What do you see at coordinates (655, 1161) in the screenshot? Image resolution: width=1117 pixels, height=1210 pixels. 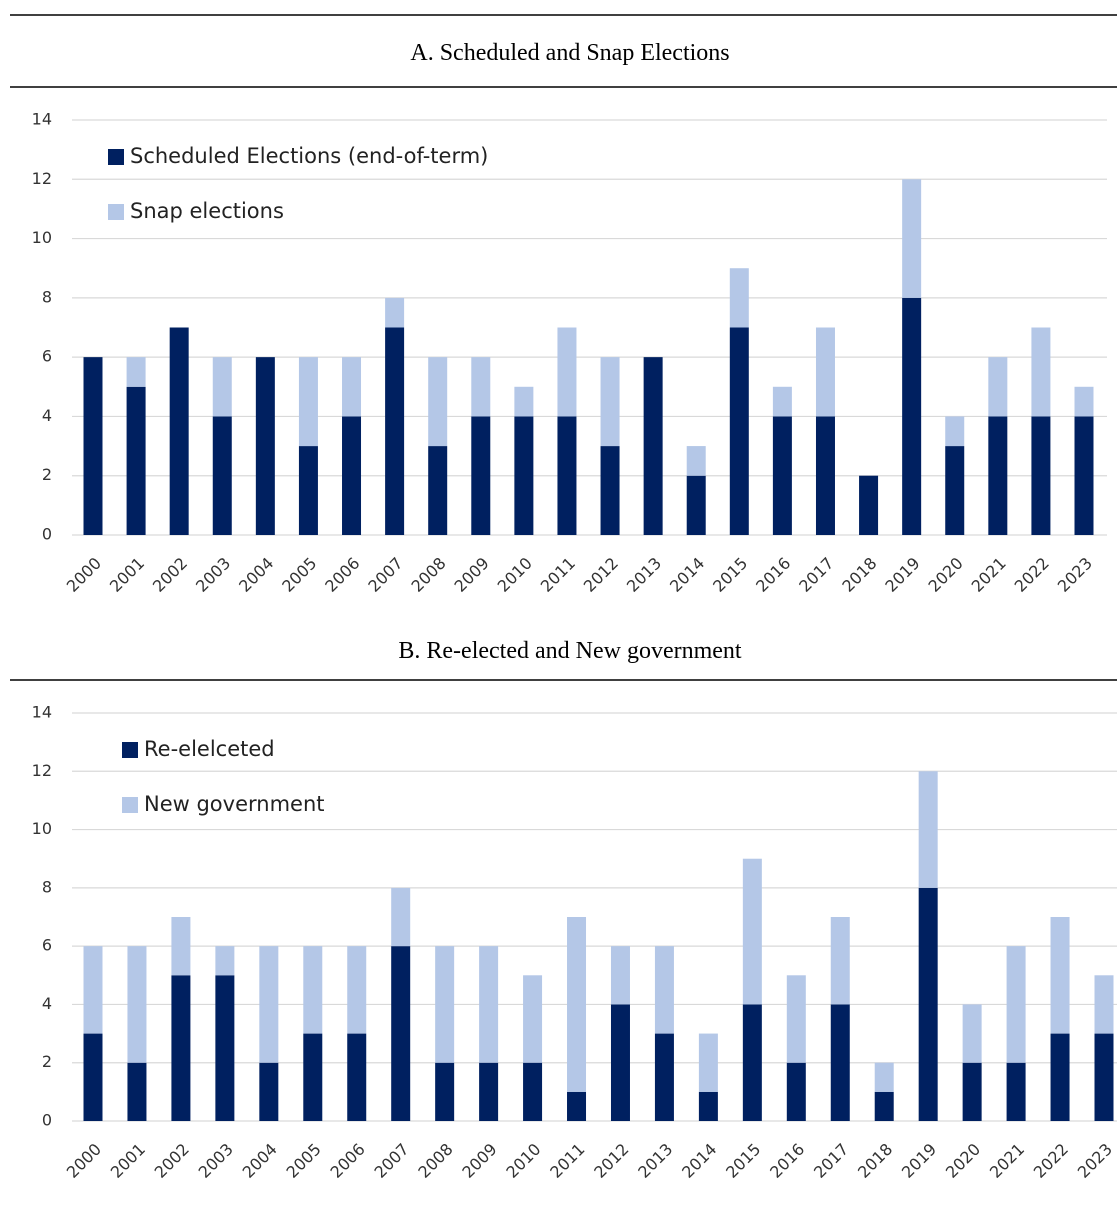 I see `x-tick-label: 2013` at bounding box center [655, 1161].